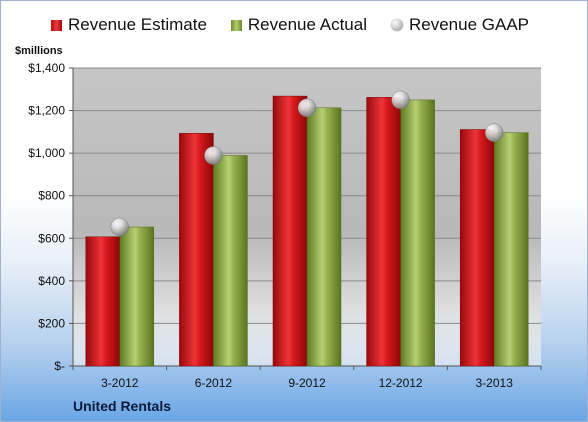  I want to click on y-tick-label: $-, so click(59, 366).